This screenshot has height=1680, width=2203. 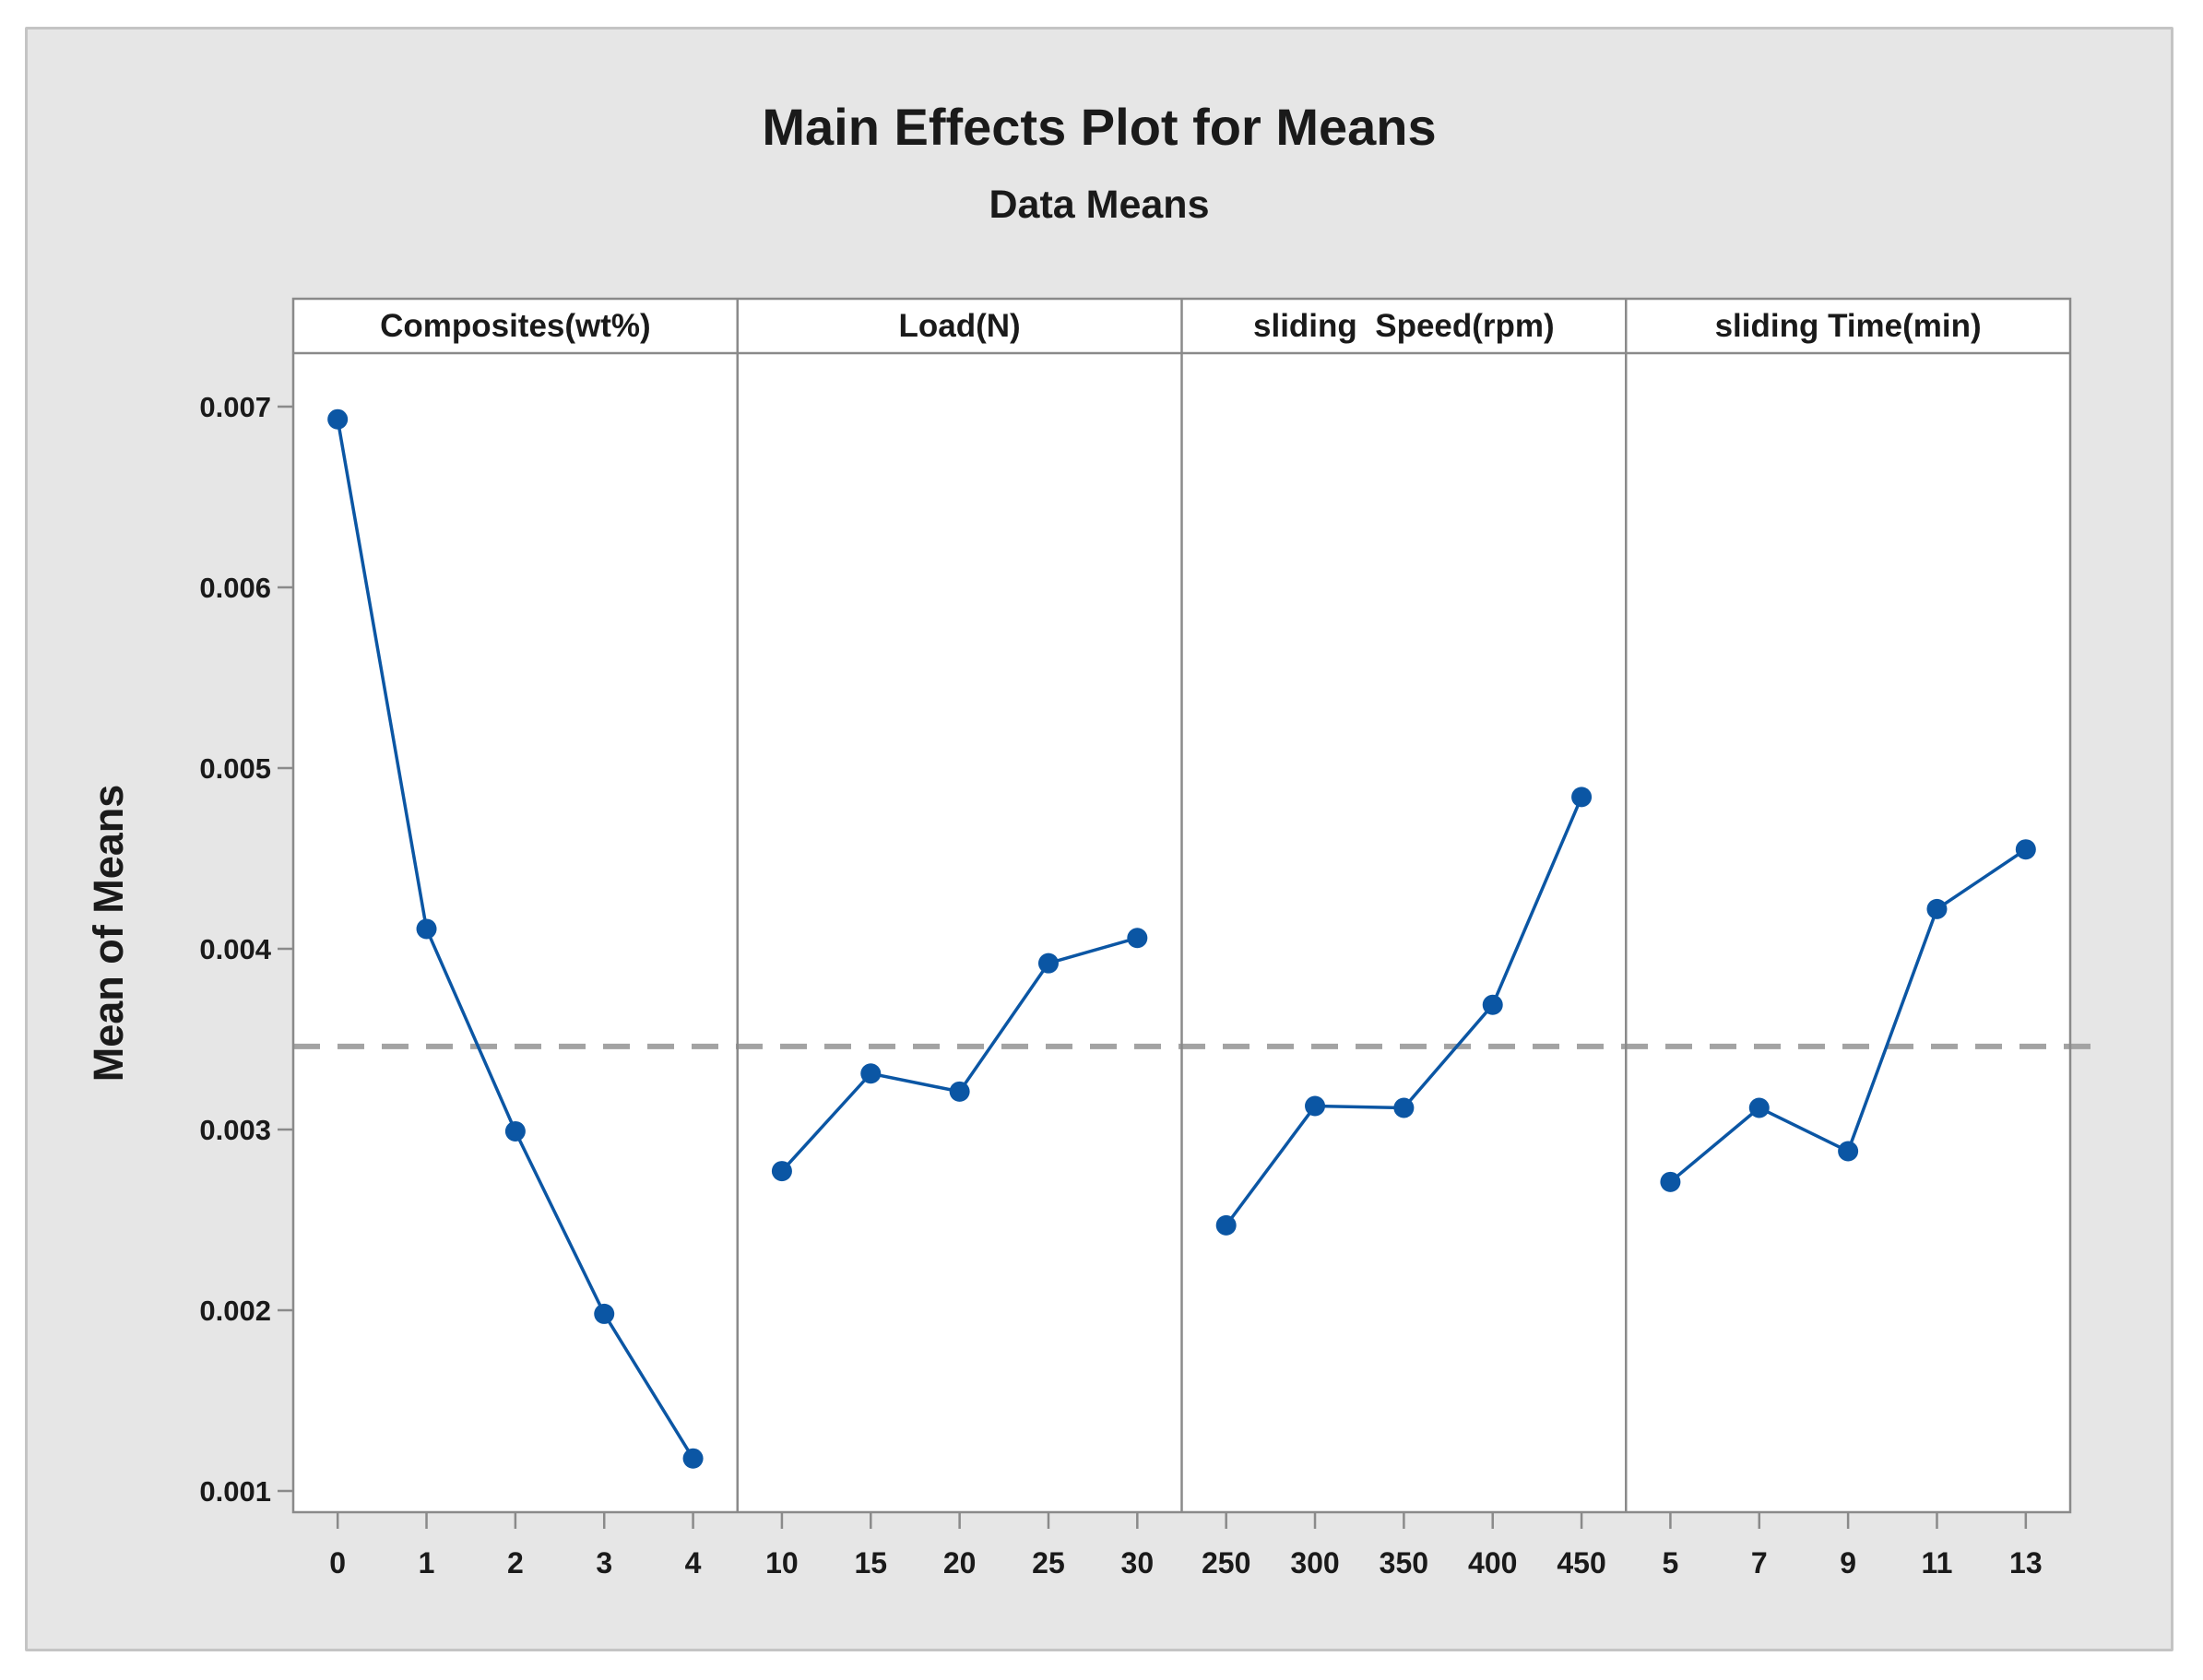 I want to click on chart-title: Main Effects Plot for Means, so click(x=1099, y=127).